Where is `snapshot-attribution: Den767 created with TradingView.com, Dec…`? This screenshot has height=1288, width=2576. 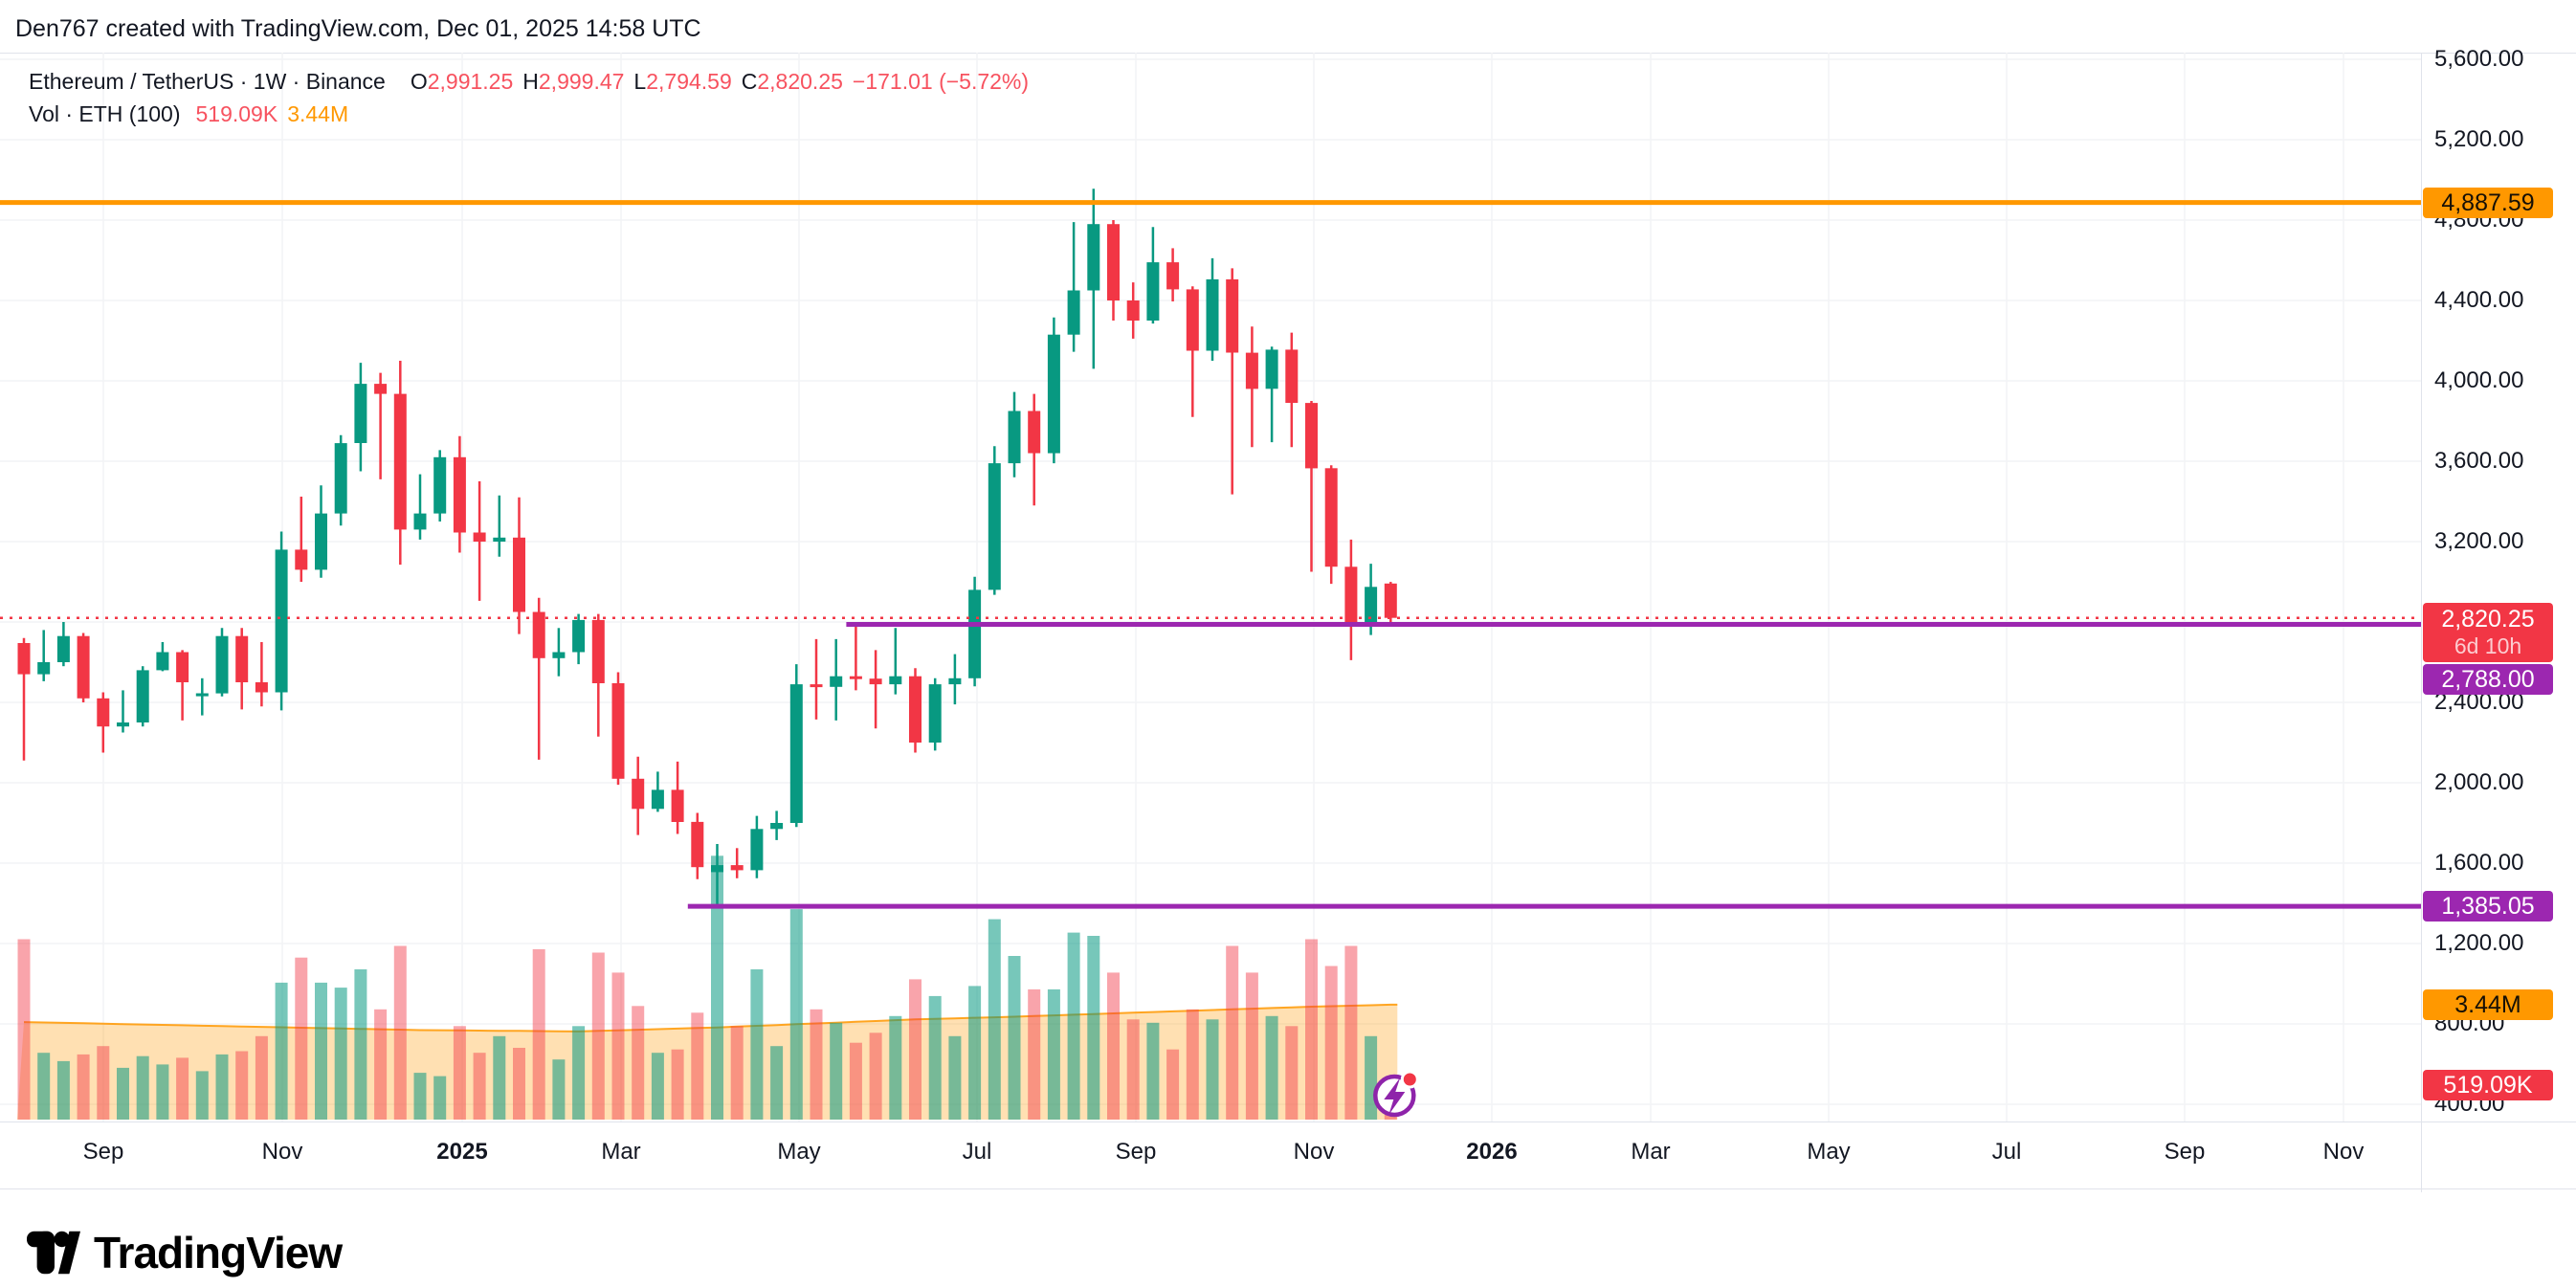 snapshot-attribution: Den767 created with TradingView.com, Dec… is located at coordinates (358, 28).